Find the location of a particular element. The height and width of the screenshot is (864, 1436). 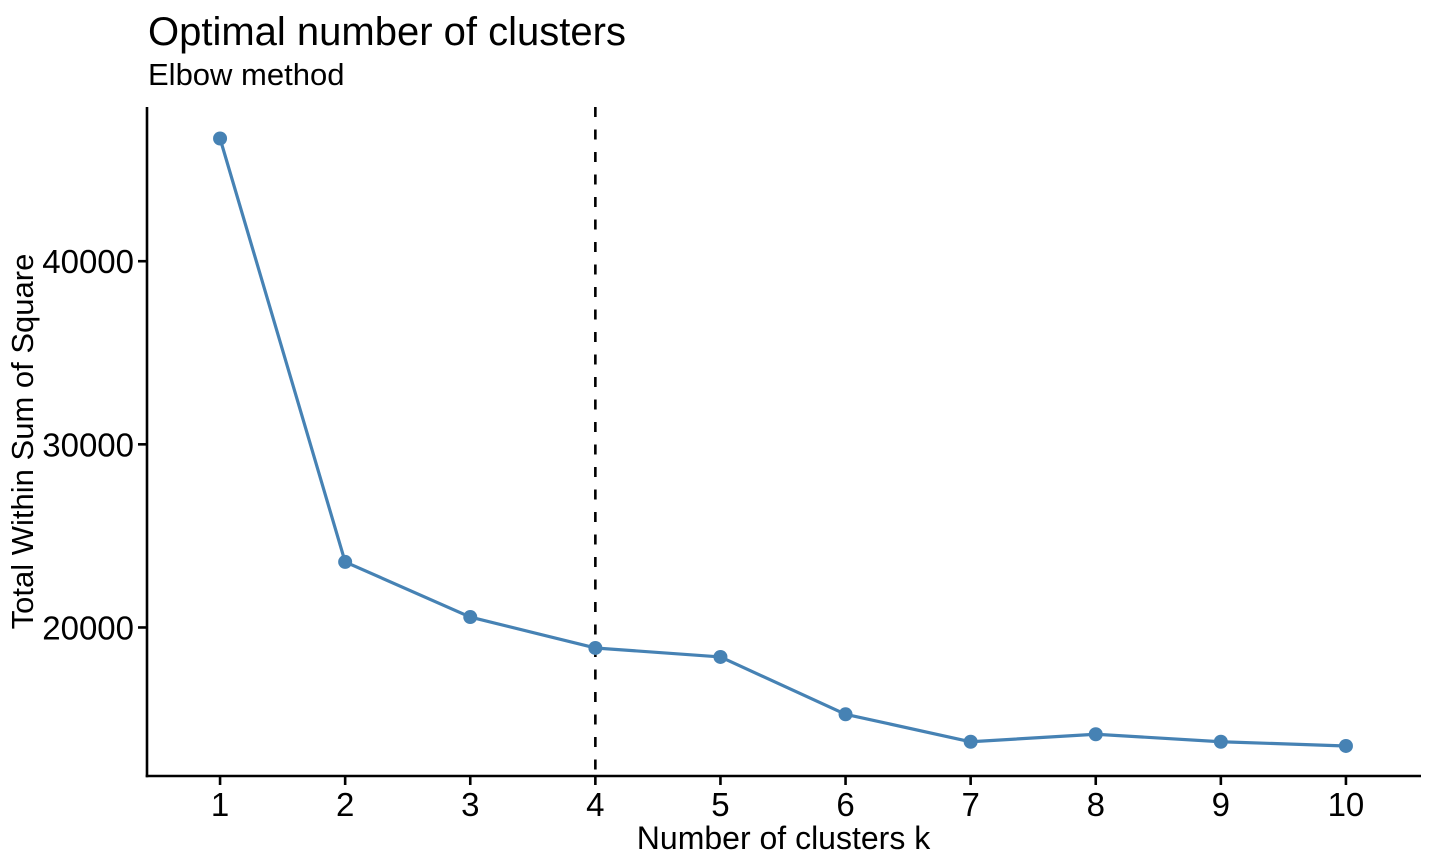

chart-subtitle: Elbow method is located at coordinates (246, 74).